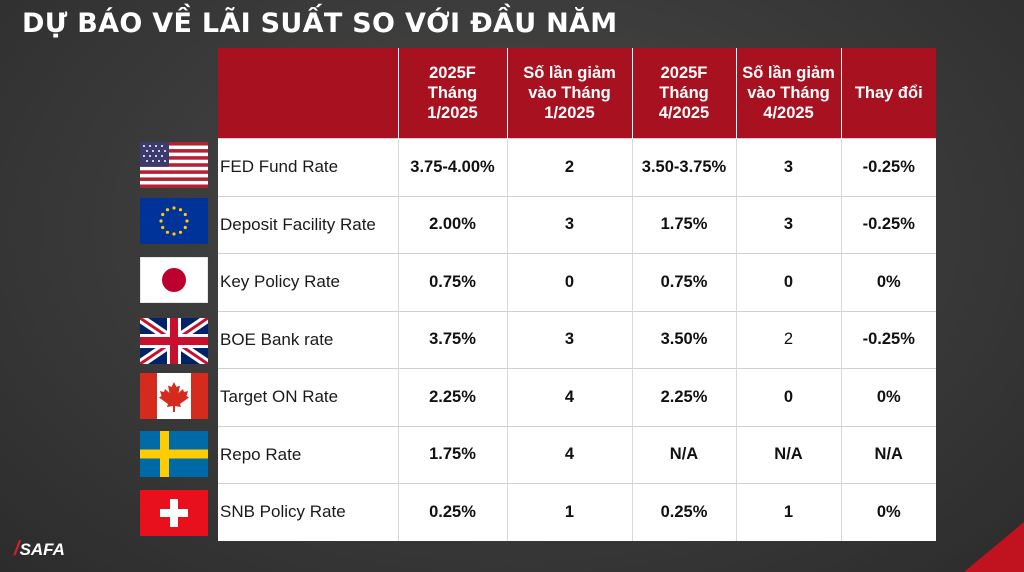 Image resolution: width=1024 pixels, height=572 pixels. I want to click on table-row: SNB Policy Rate 0.25% 1 0.25% 1 0%, so click(577, 512).